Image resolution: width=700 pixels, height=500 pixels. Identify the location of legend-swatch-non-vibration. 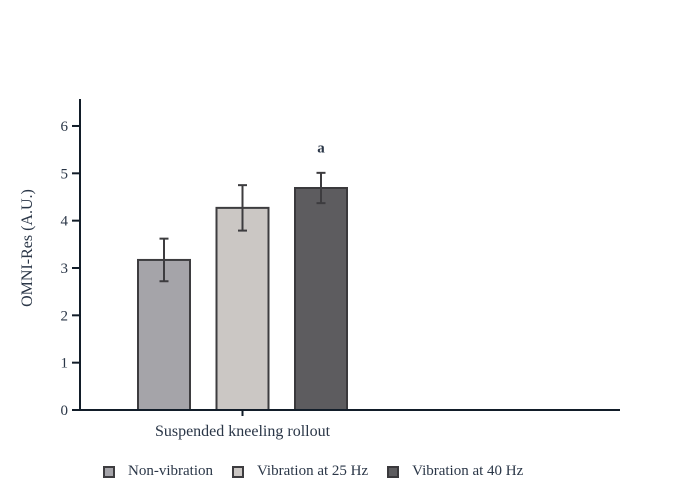
(109, 471).